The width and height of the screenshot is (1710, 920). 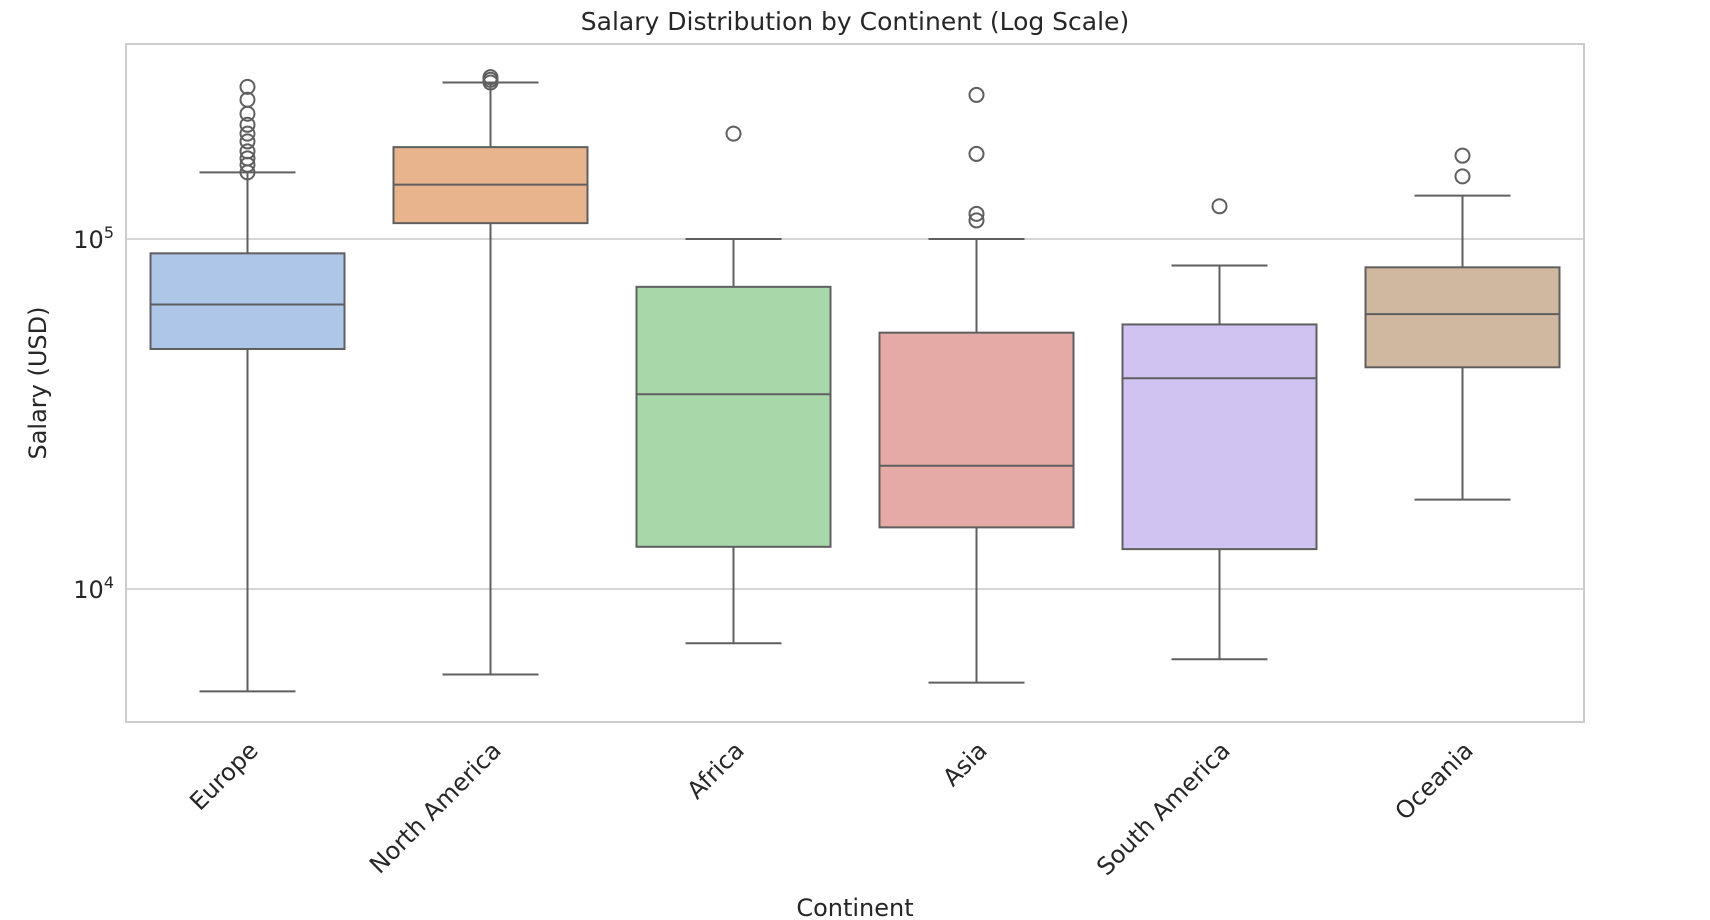 I want to click on box-group-oceania, so click(x=1462, y=324).